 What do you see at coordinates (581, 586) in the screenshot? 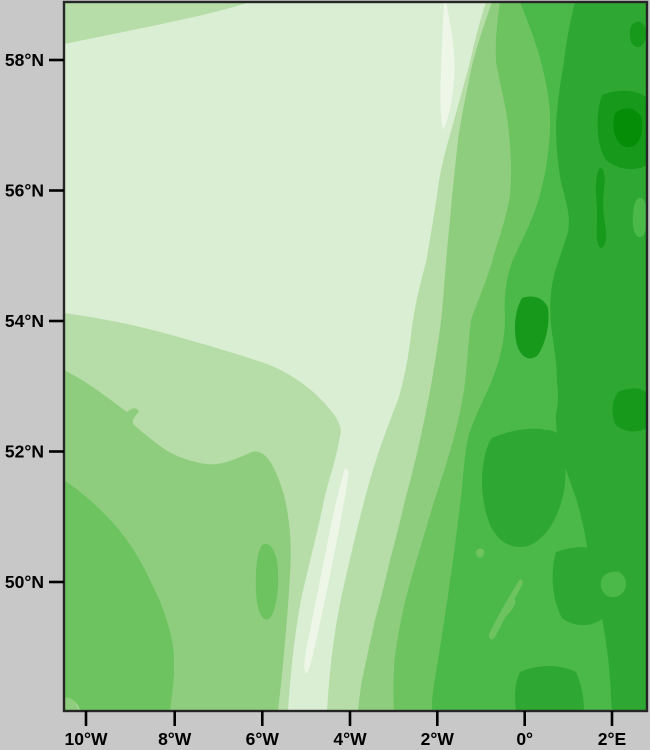
I see `contour-region-patch-6-mid` at bounding box center [581, 586].